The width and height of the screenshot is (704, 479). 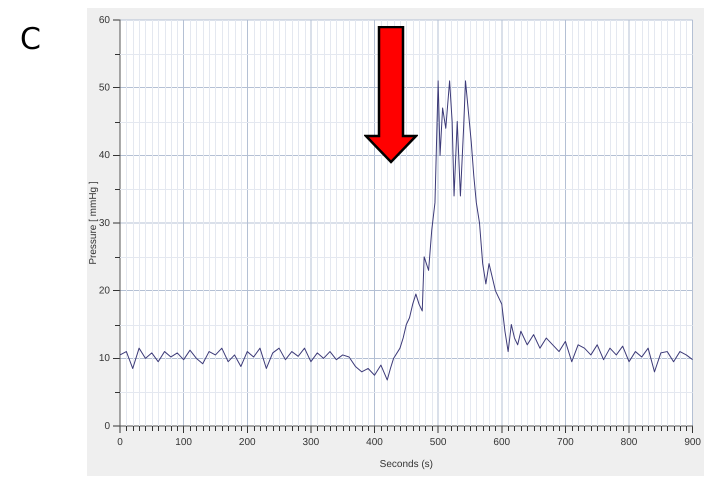 What do you see at coordinates (104, 223) in the screenshot?
I see `y-tick-label: 30` at bounding box center [104, 223].